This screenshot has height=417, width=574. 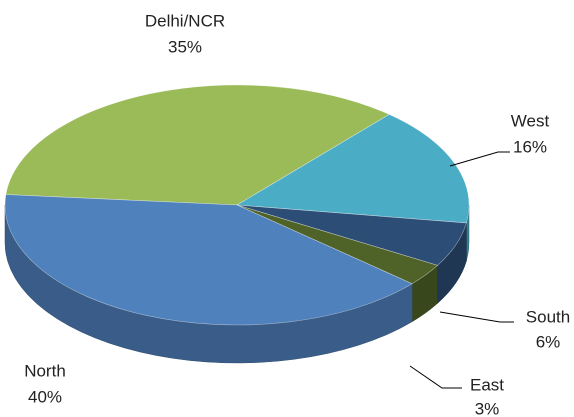 What do you see at coordinates (45, 396) in the screenshot?
I see `value-label: 40%` at bounding box center [45, 396].